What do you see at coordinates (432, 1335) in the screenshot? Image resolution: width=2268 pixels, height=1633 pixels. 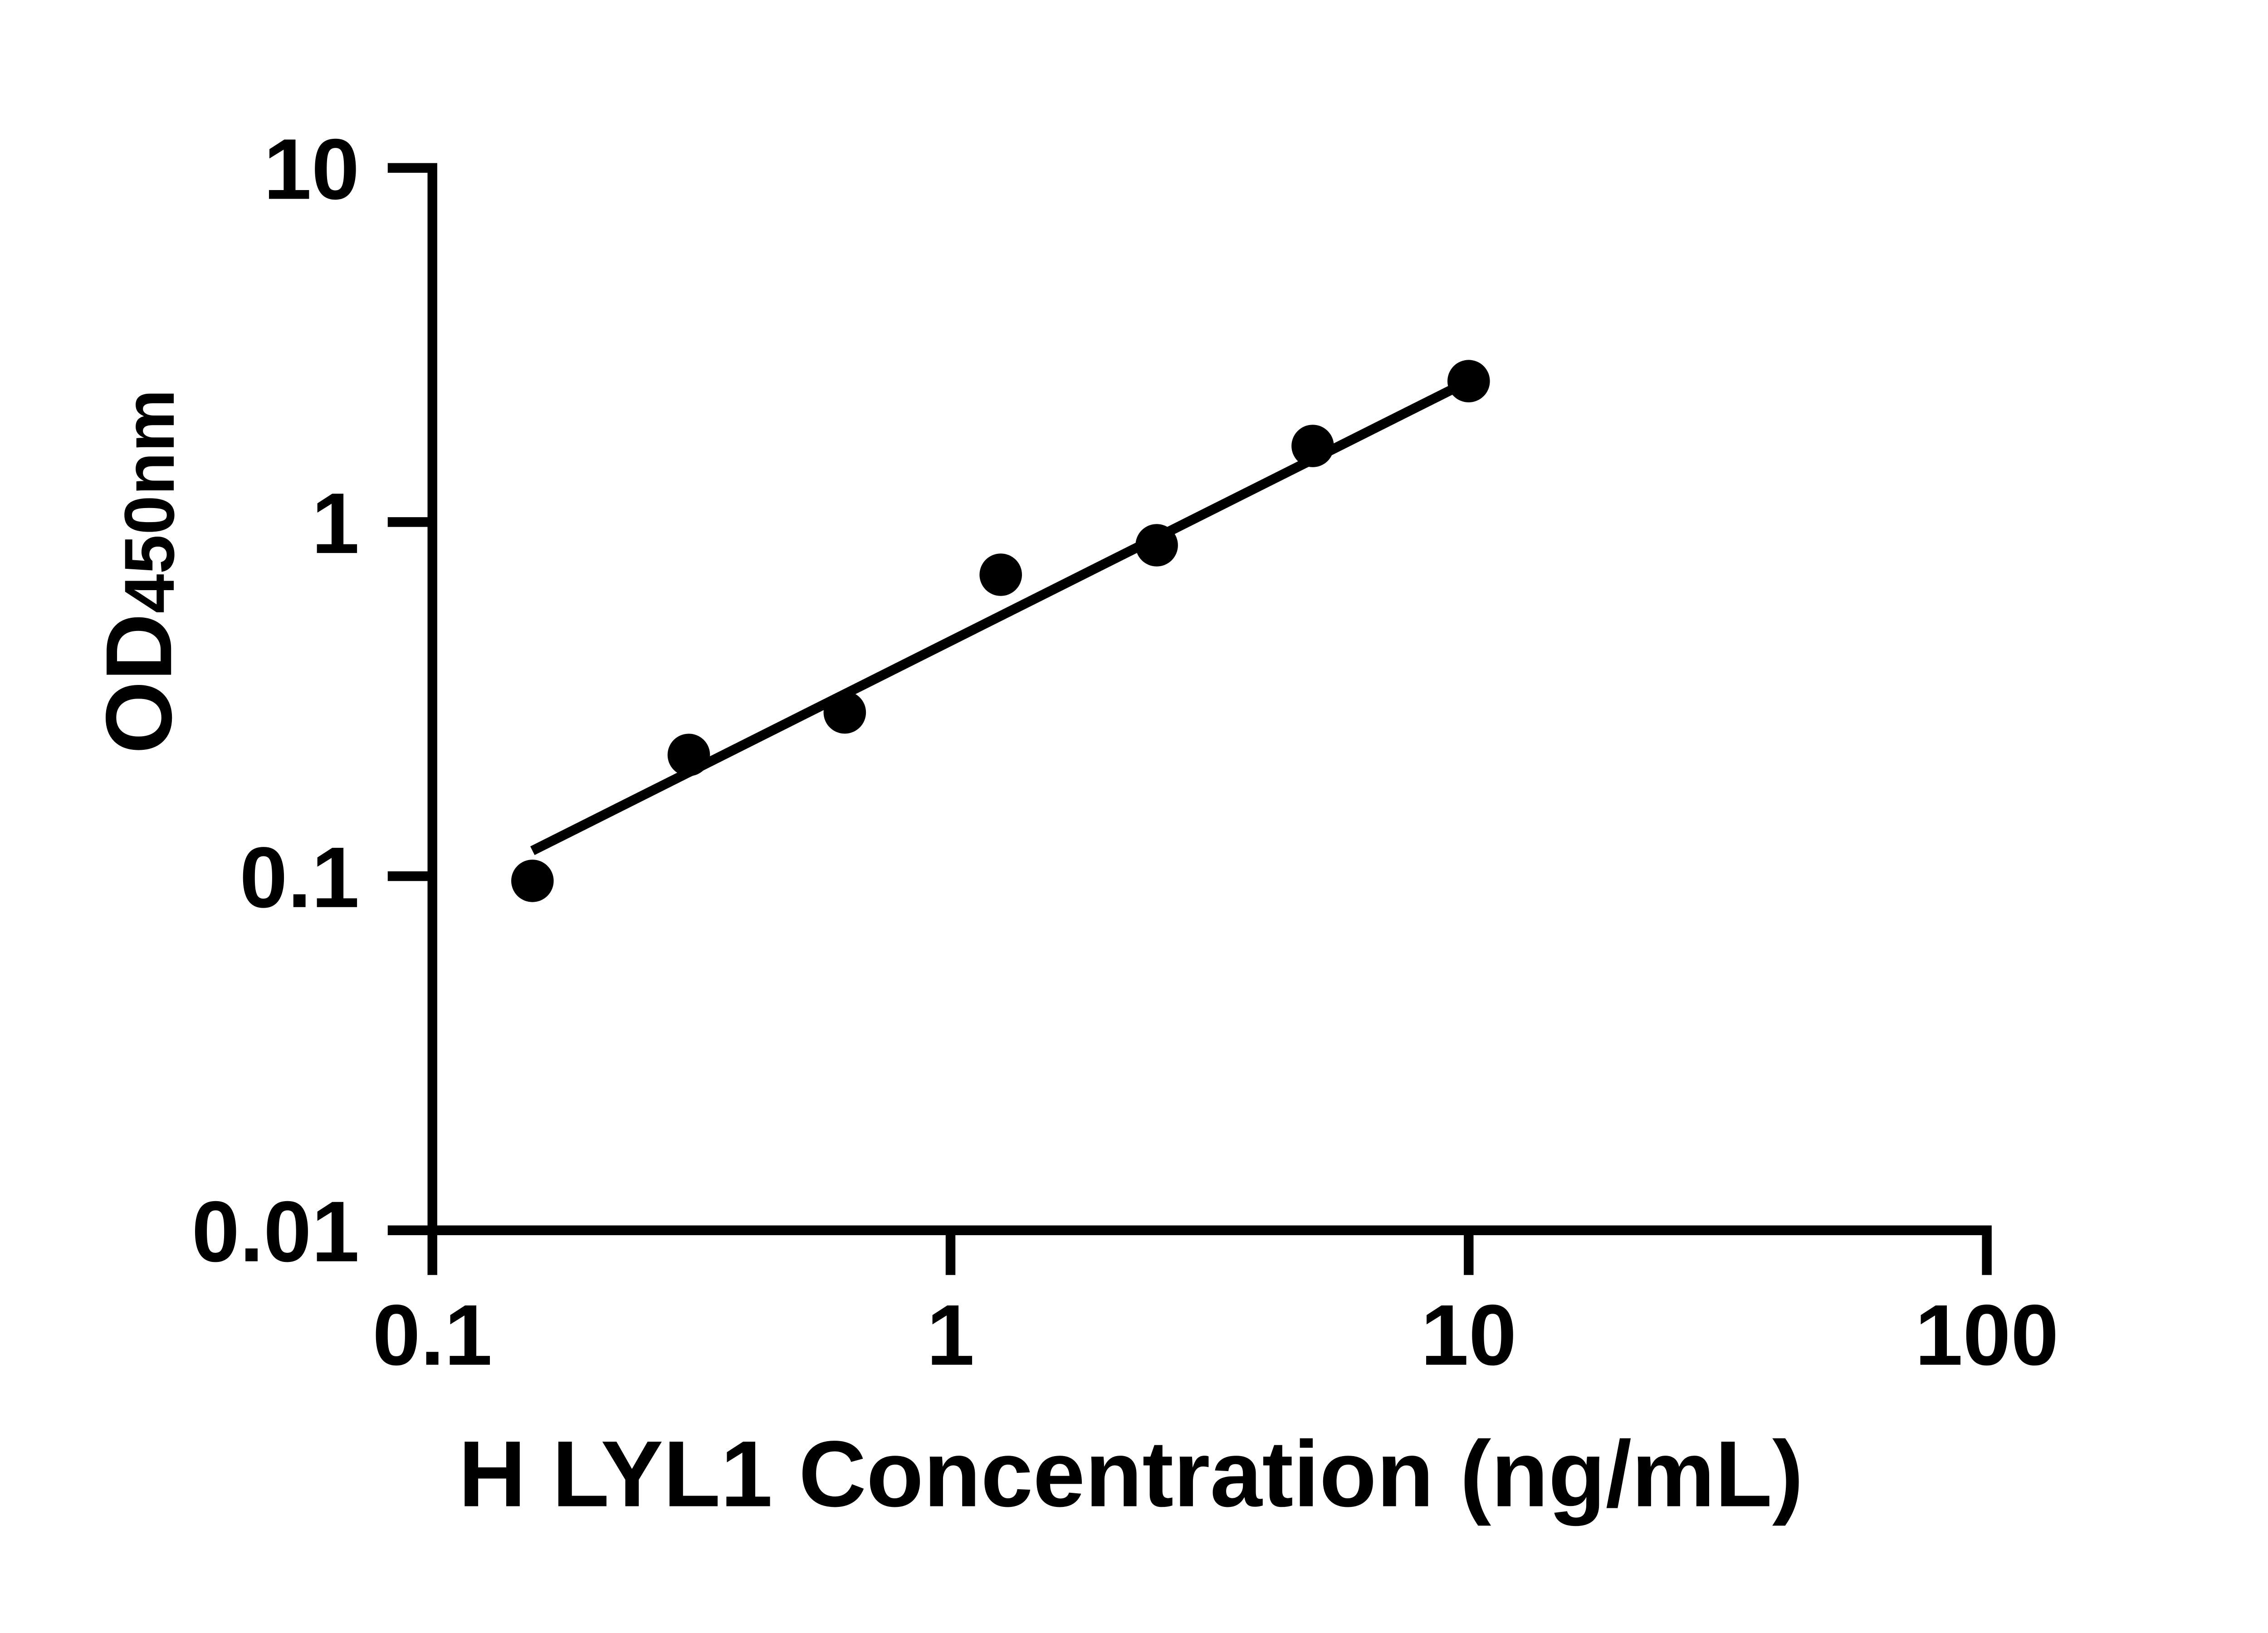 I see `x-tick-label: 0.1` at bounding box center [432, 1335].